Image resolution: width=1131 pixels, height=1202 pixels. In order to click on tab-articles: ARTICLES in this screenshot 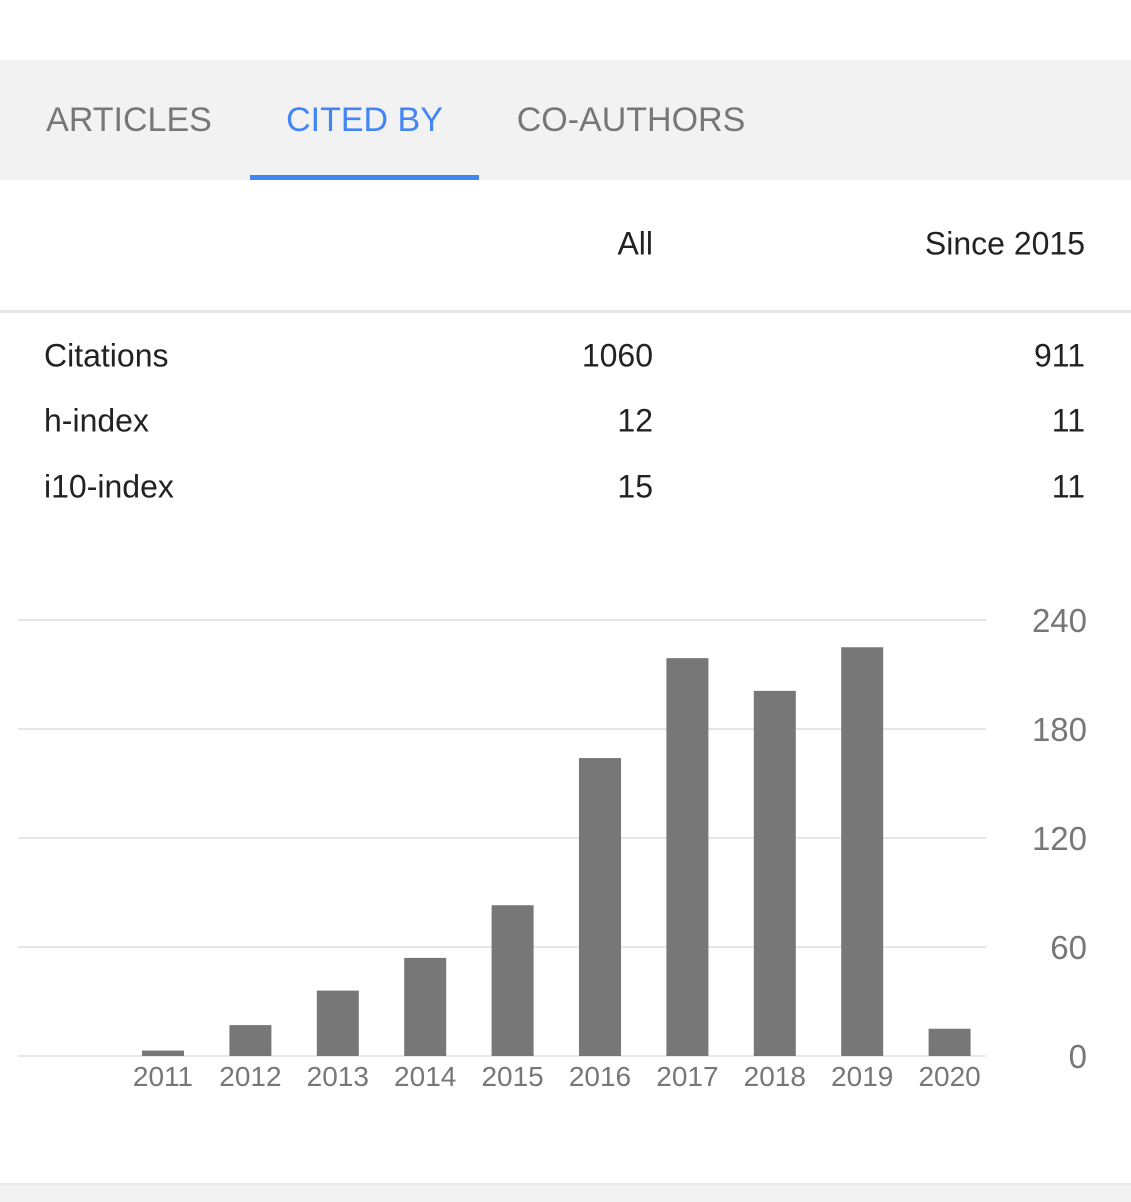, I will do `click(129, 120)`.